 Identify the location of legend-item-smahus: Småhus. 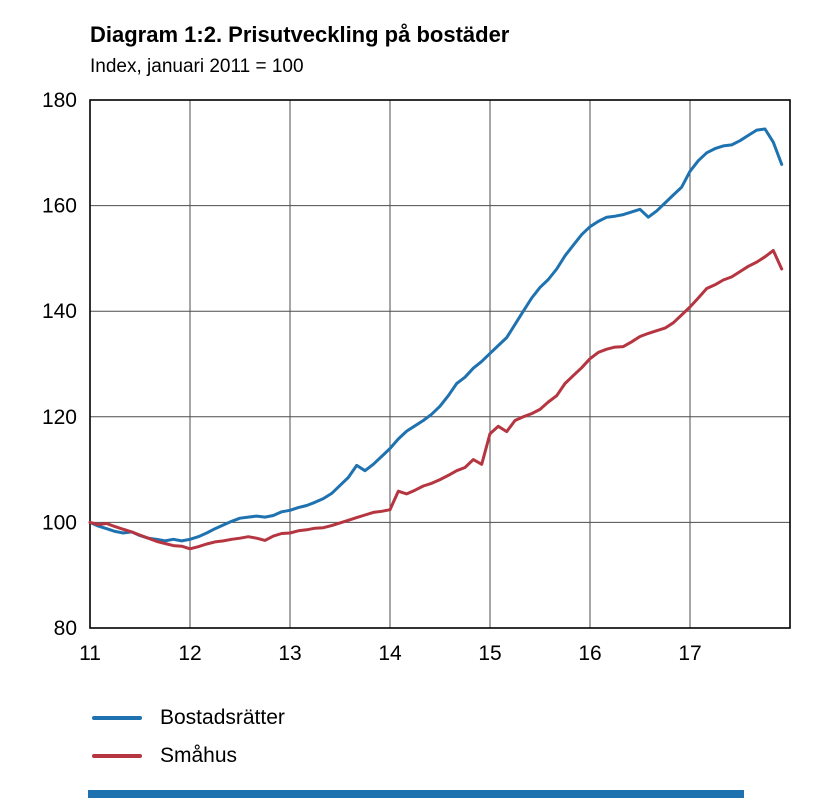
(188, 756).